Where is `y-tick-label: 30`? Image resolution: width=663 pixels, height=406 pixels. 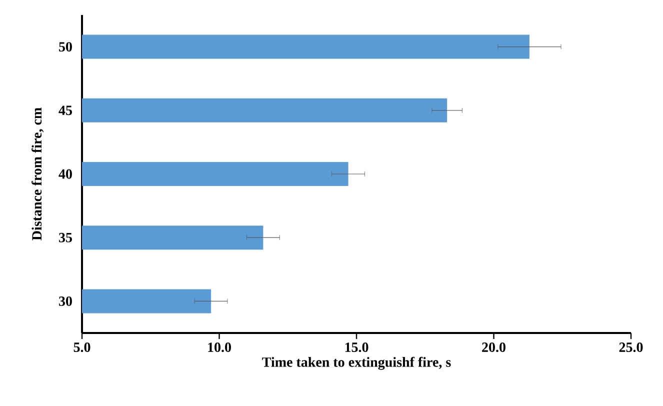
y-tick-label: 30 is located at coordinates (65, 301).